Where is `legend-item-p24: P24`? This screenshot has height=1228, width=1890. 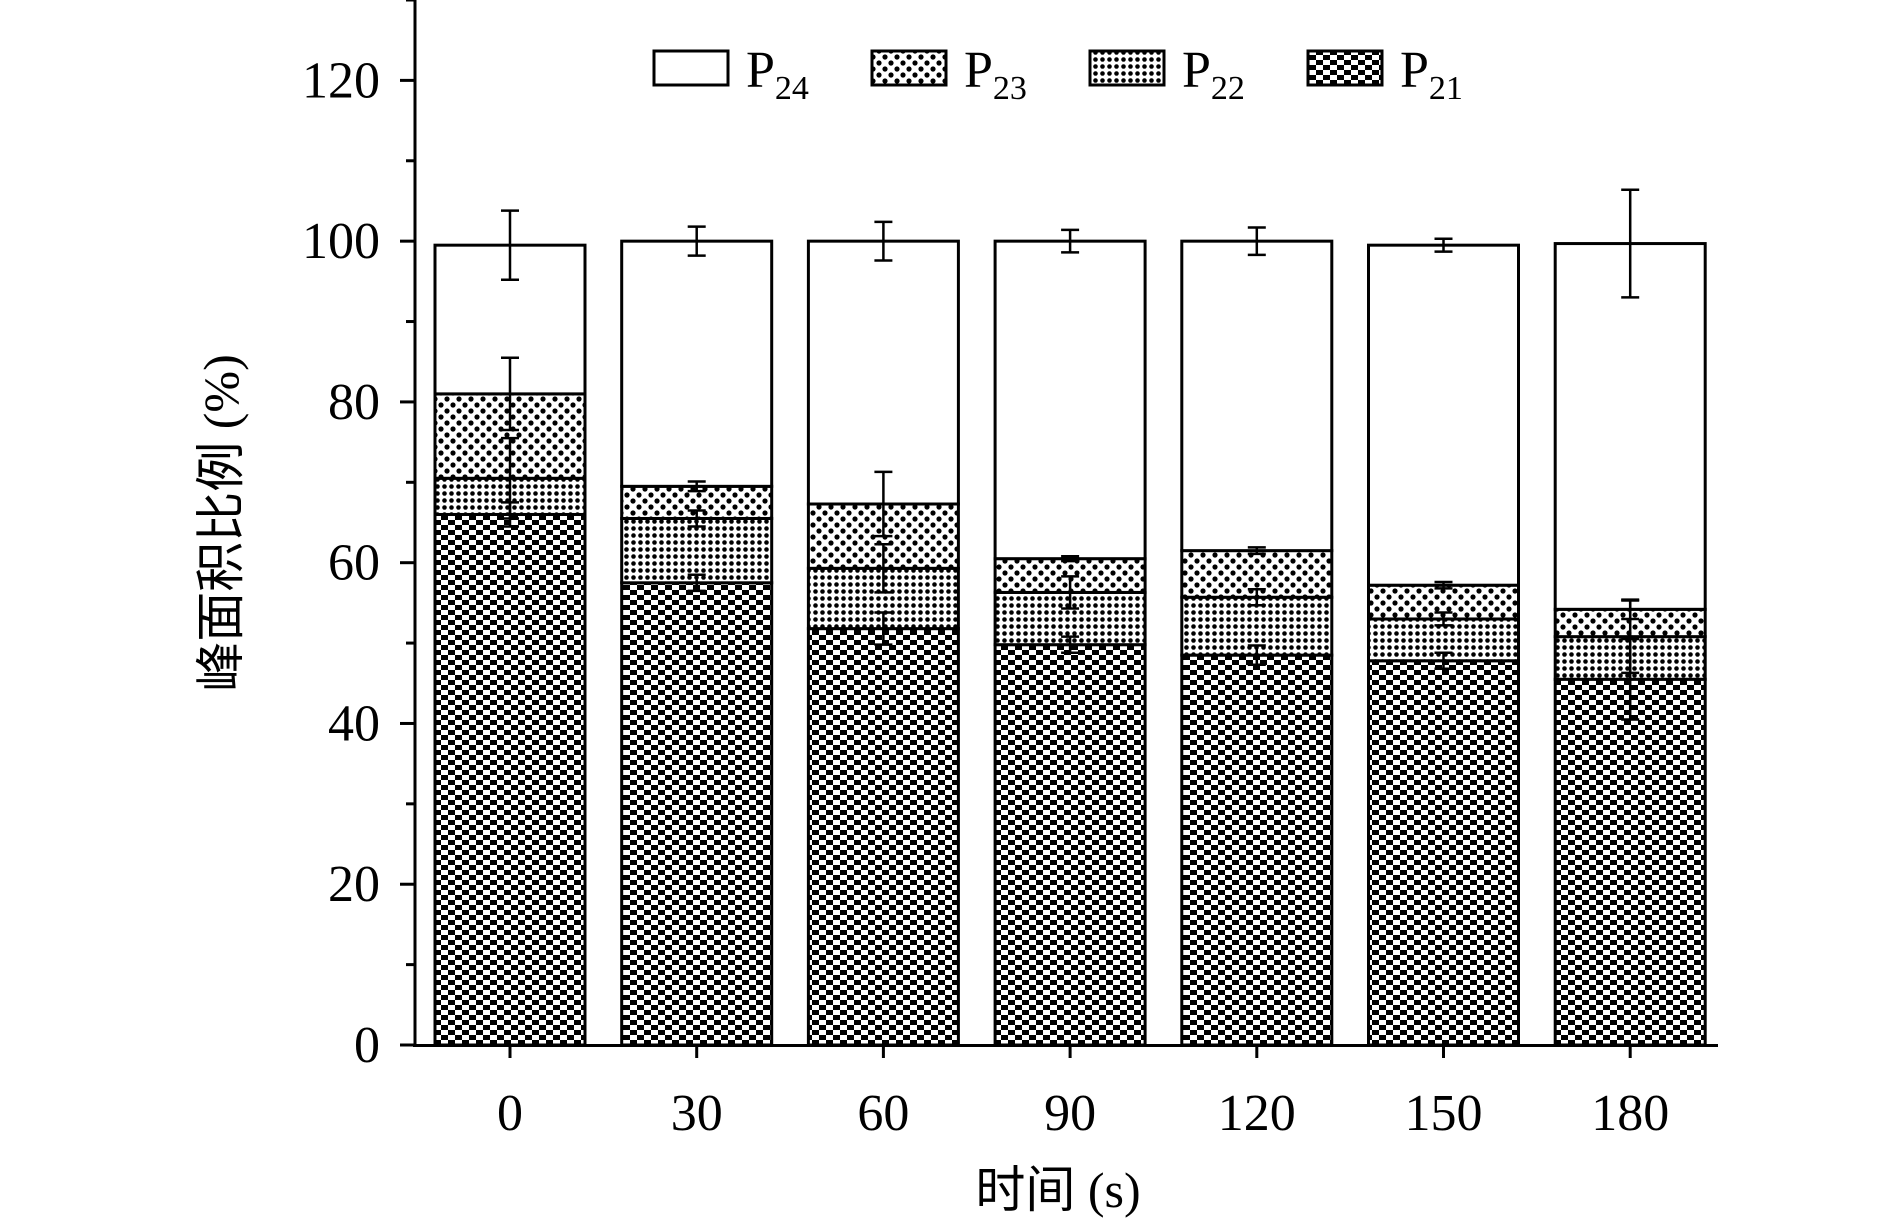
legend-item-p24: P24 is located at coordinates (730, 74).